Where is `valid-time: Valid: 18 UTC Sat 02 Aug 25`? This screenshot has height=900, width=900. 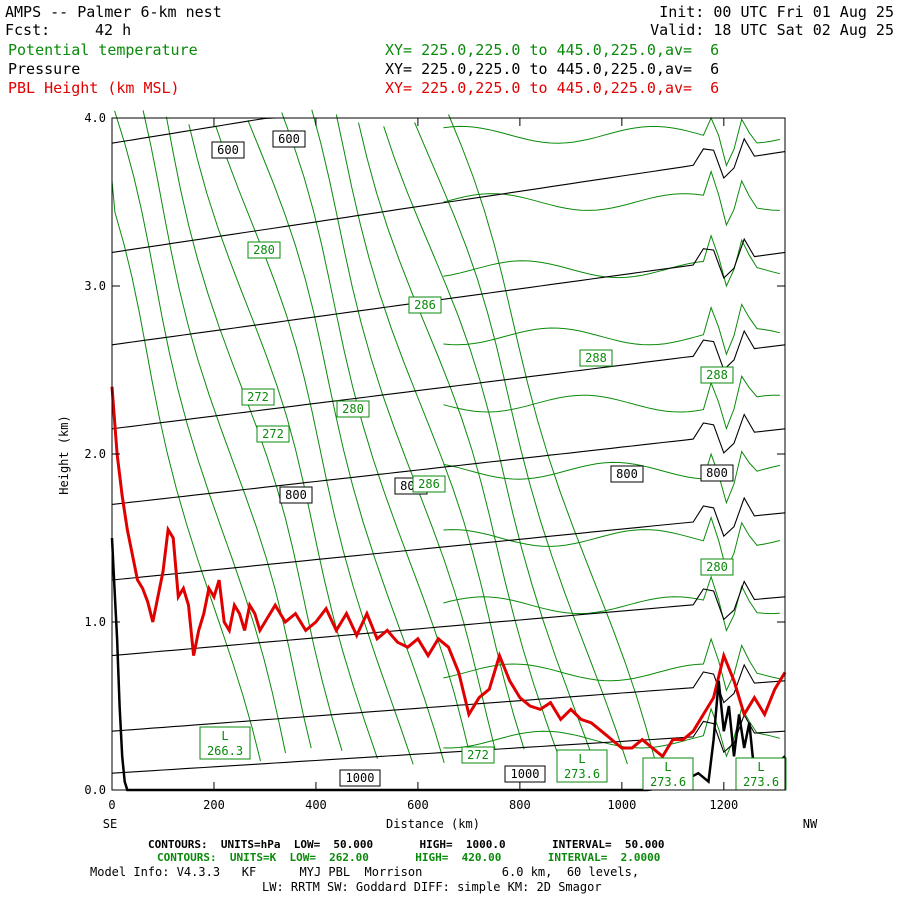
valid-time: Valid: 18 UTC Sat 02 Aug 25 is located at coordinates (772, 30).